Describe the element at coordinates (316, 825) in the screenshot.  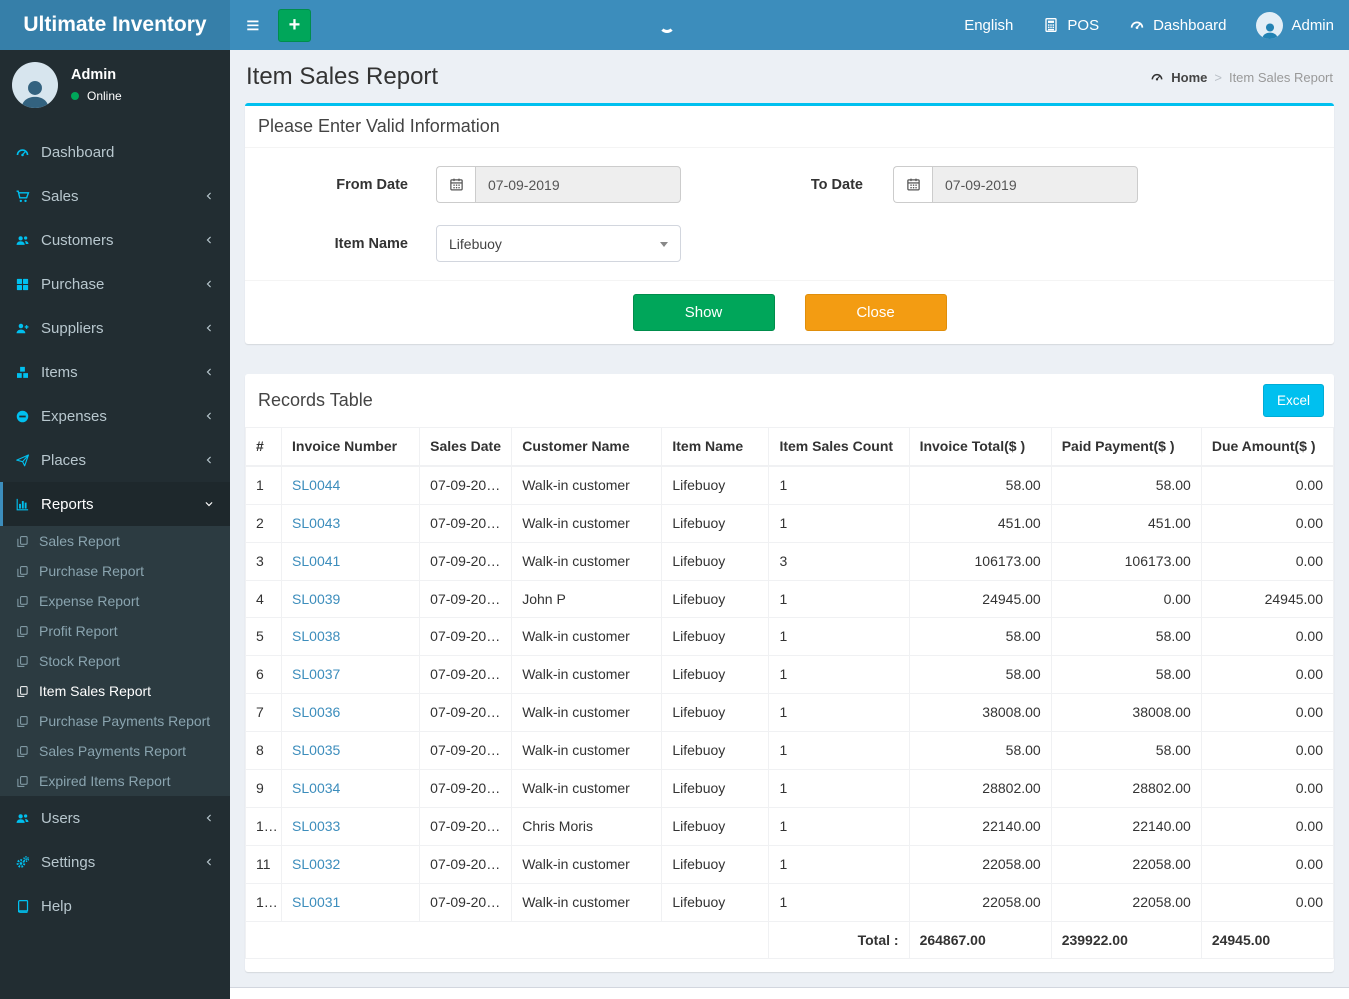
I see `invoice-link: SL0033` at that location.